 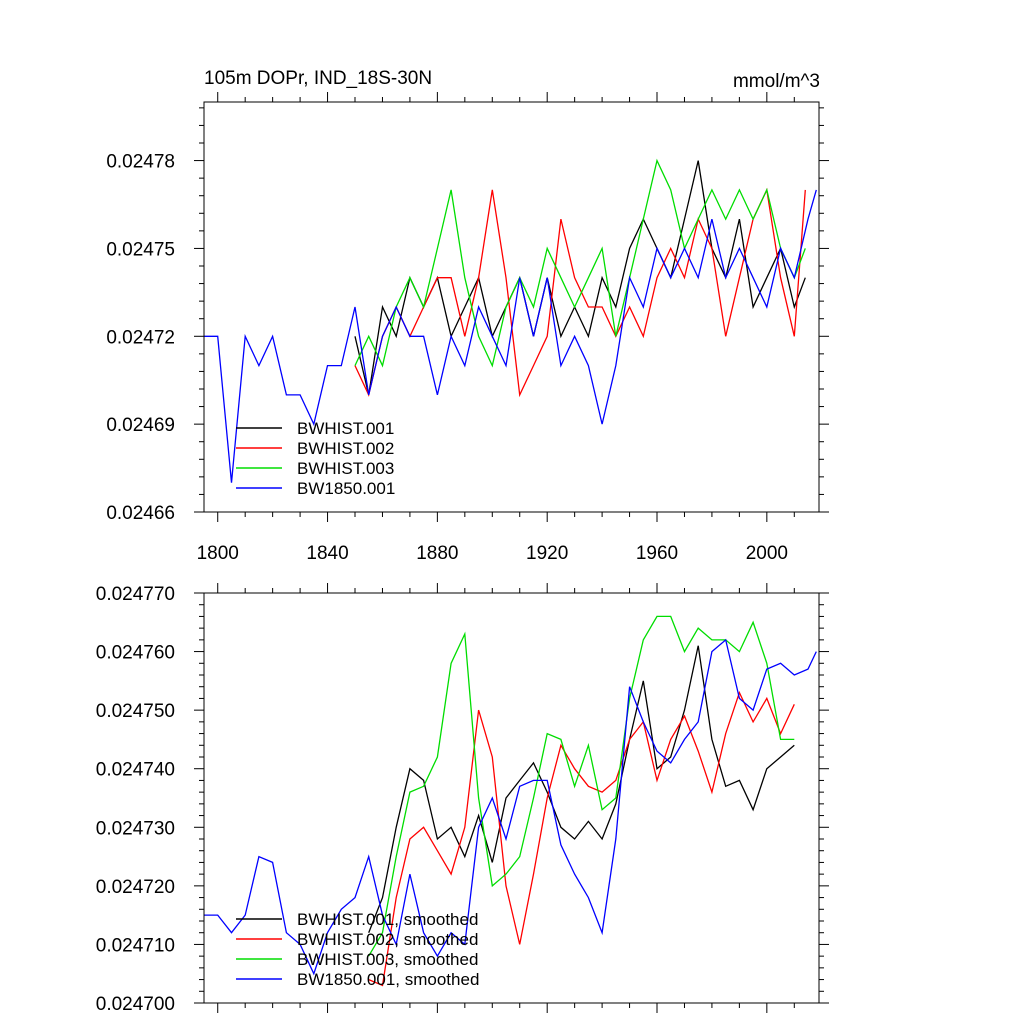 I want to click on x-tick-label: 1800, so click(x=218, y=553).